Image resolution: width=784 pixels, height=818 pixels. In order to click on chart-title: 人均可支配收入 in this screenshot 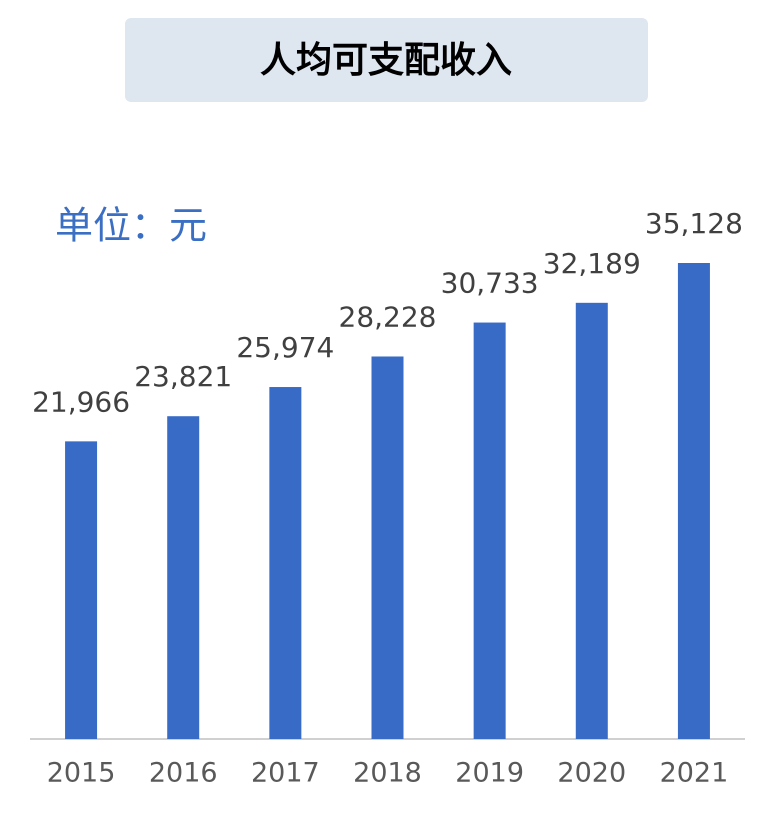, I will do `click(386, 60)`.